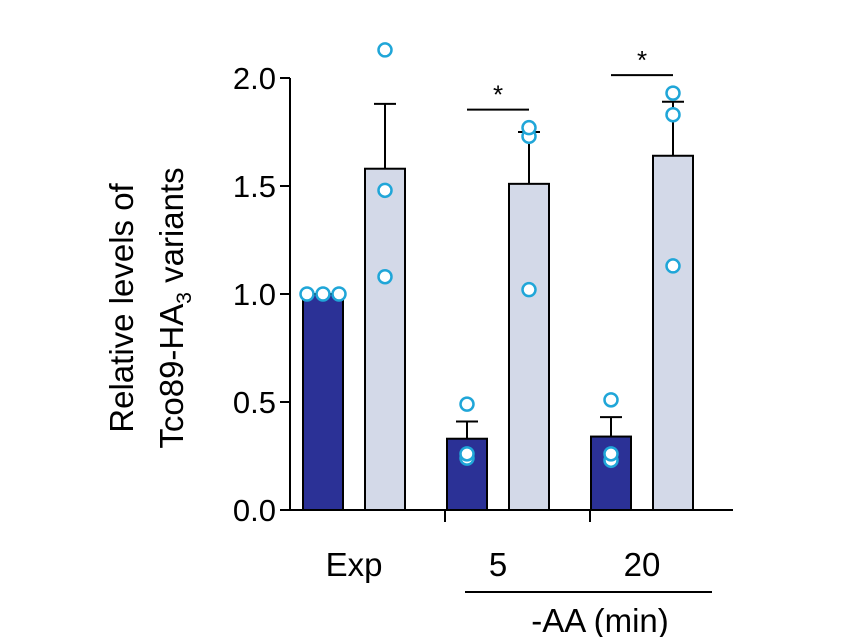  Describe the element at coordinates (642, 564) in the screenshot. I see `x-tick-label: 20` at that location.